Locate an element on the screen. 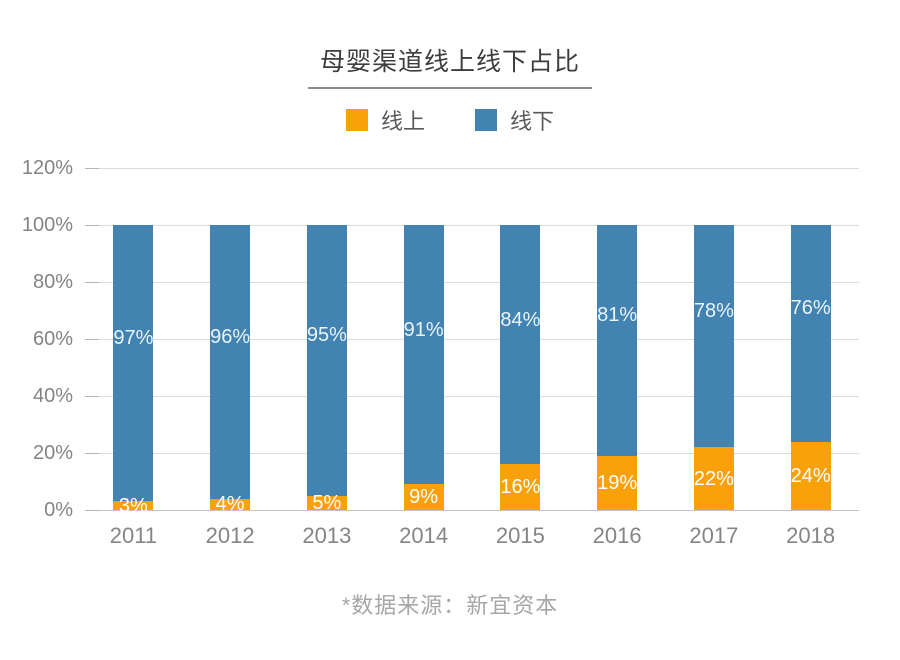 The width and height of the screenshot is (900, 660). legend-item: 线上 is located at coordinates (385, 120).